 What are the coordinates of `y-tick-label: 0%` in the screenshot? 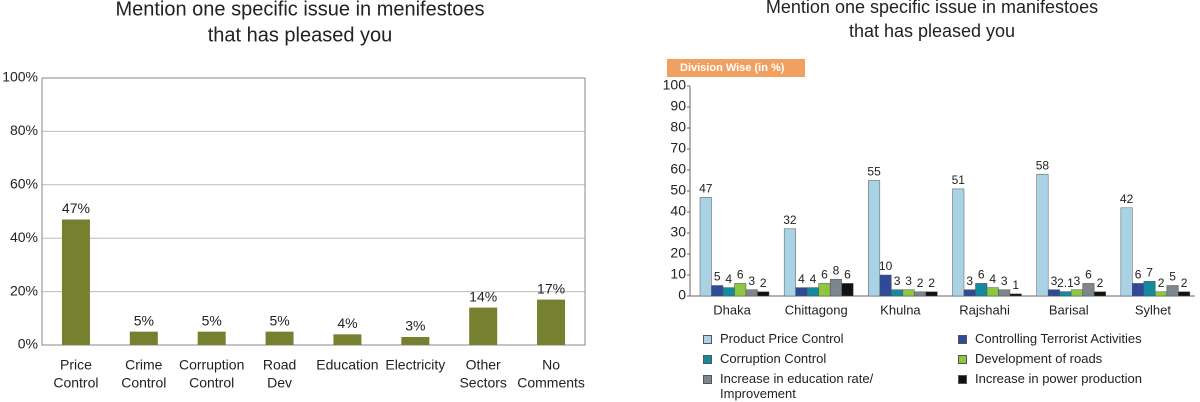 It's located at (28, 344).